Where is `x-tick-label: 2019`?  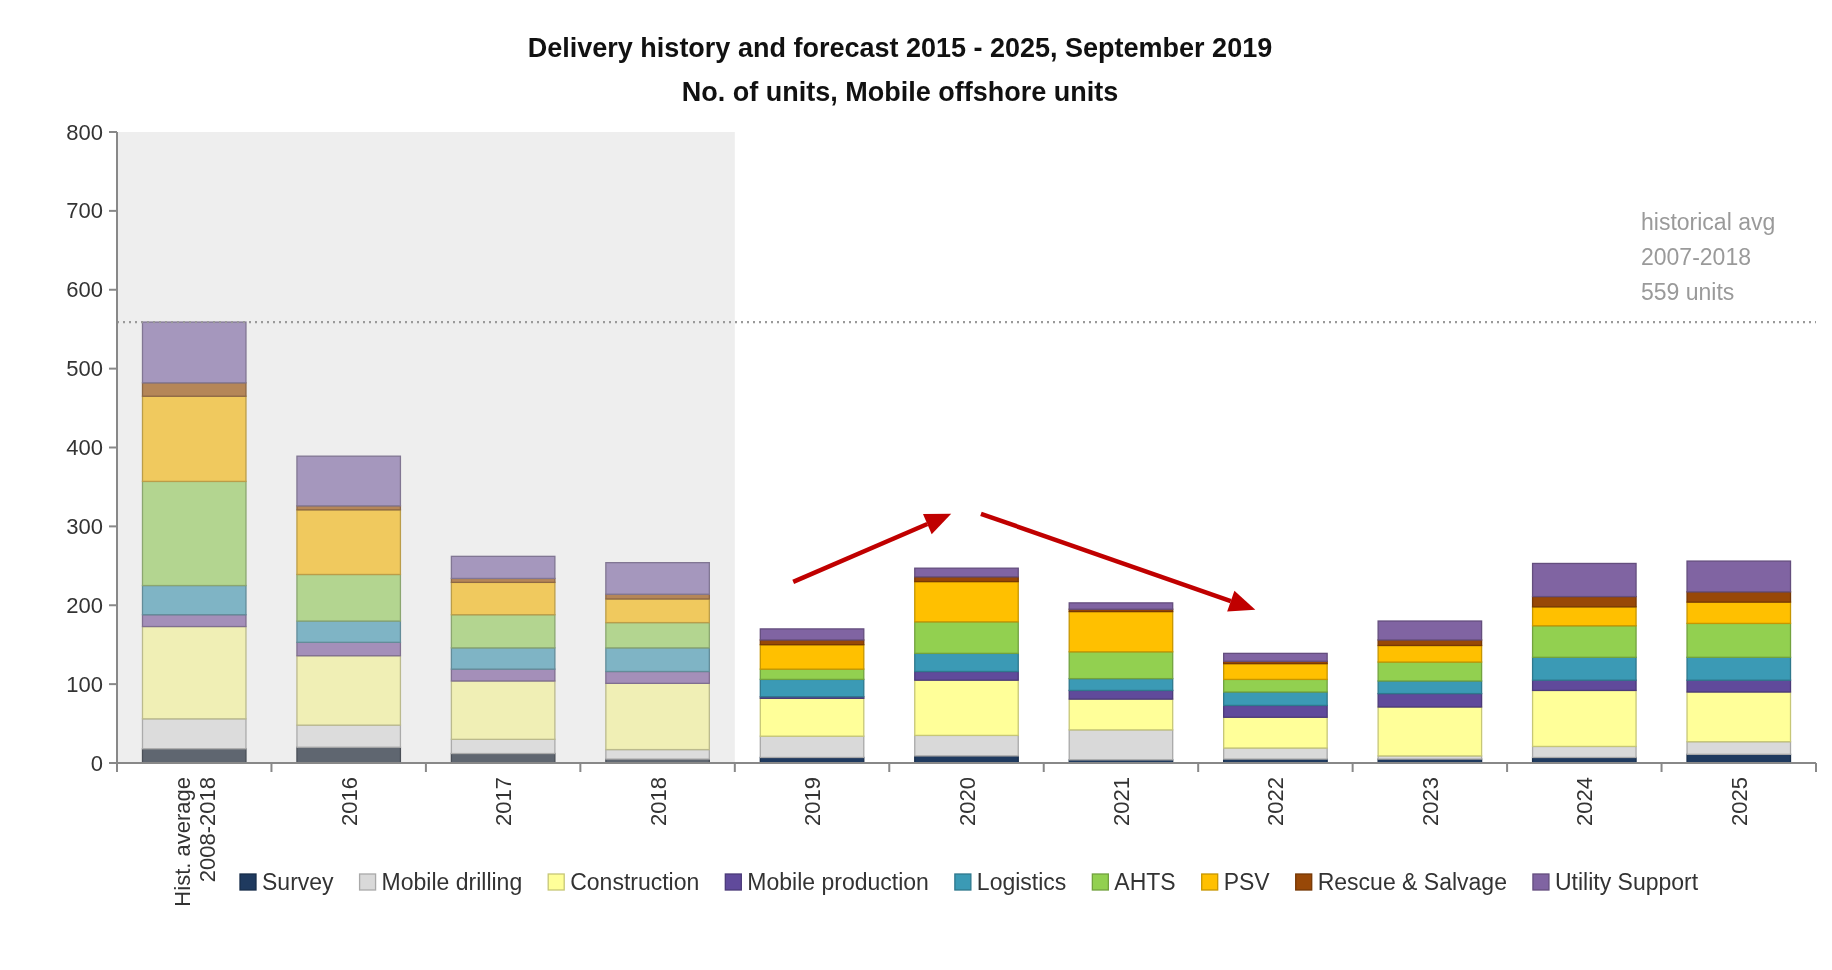 x-tick-label: 2019 is located at coordinates (812, 801).